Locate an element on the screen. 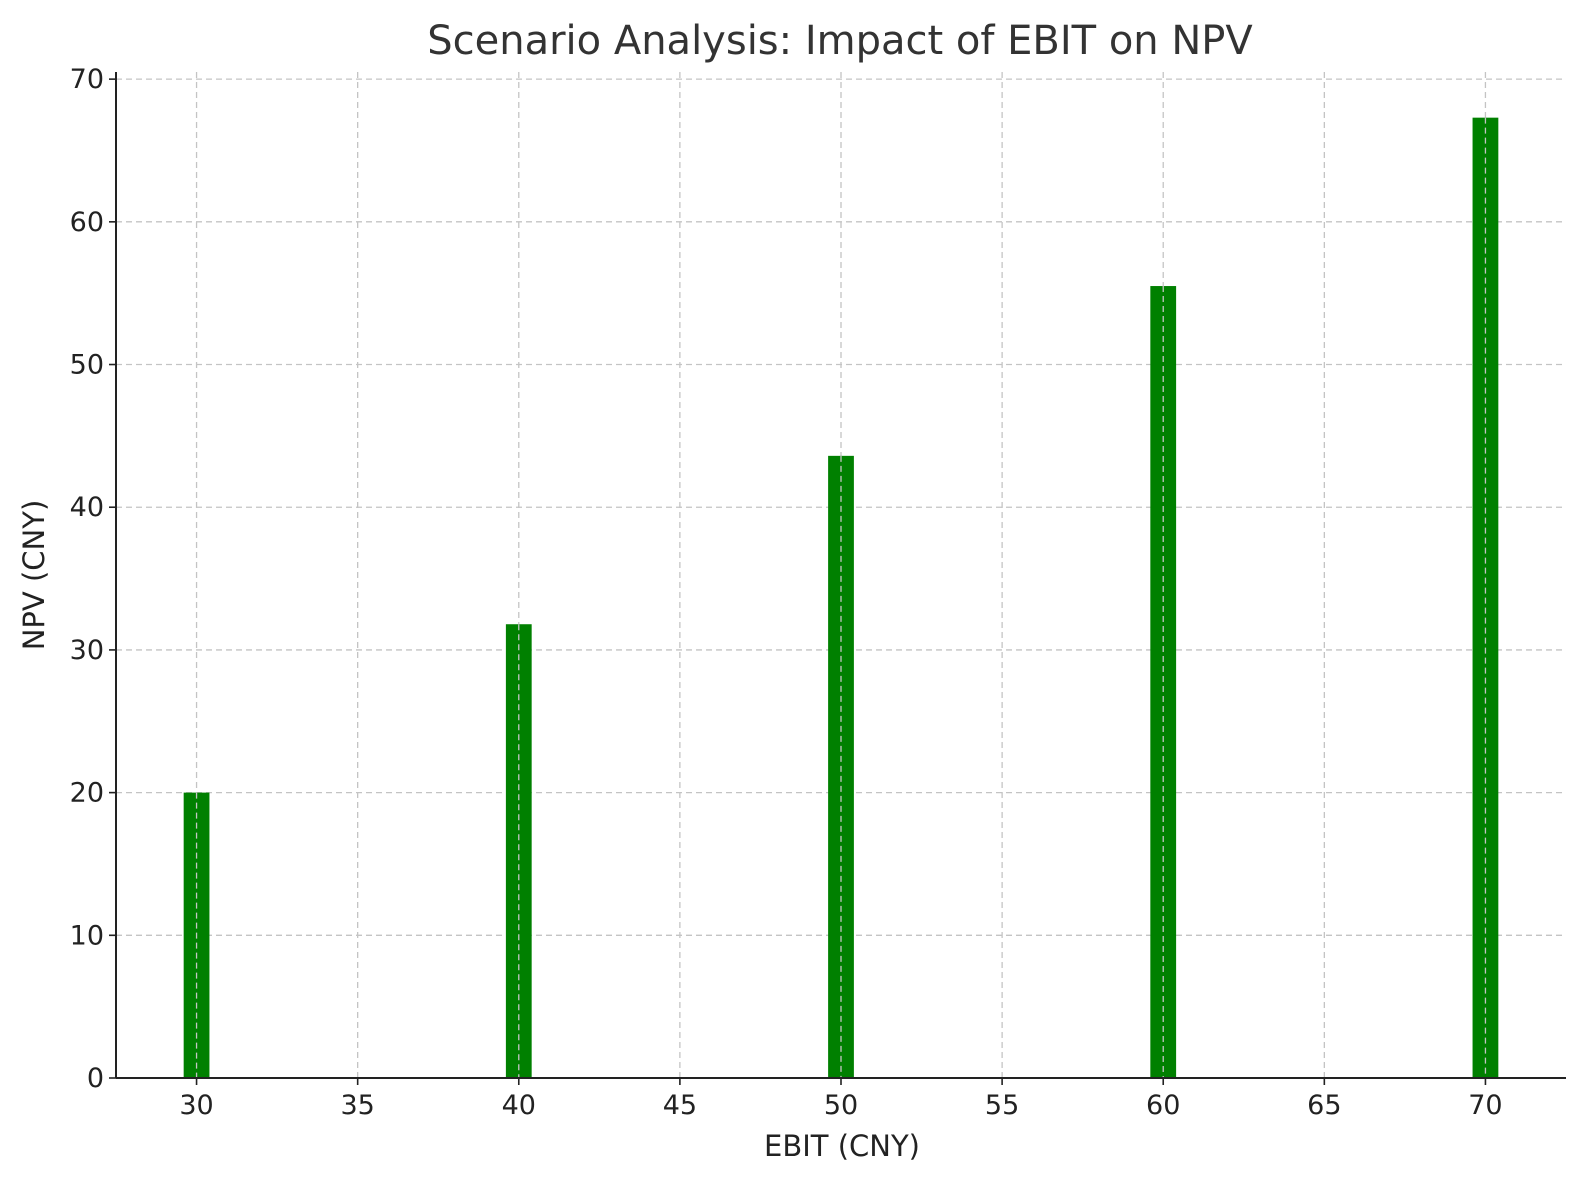  x-ticks: 30 35 40 45 50 55 60 65 70 is located at coordinates (841, 1099).